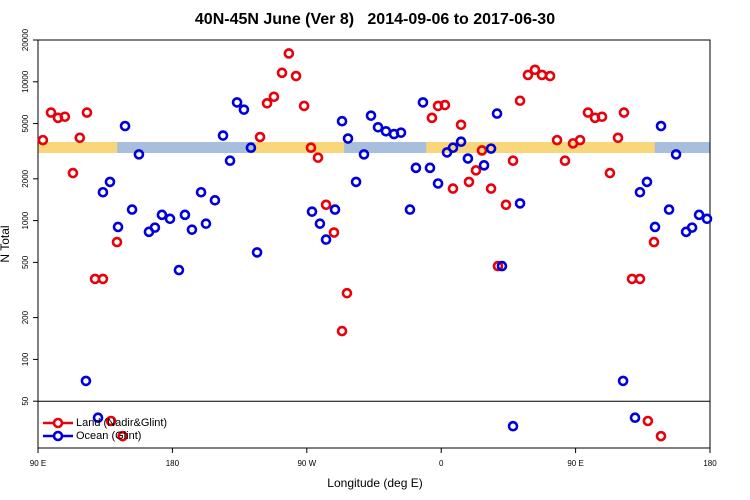 The image size is (750, 500). What do you see at coordinates (306, 463) in the screenshot?
I see `x-tick-label: 90 W` at bounding box center [306, 463].